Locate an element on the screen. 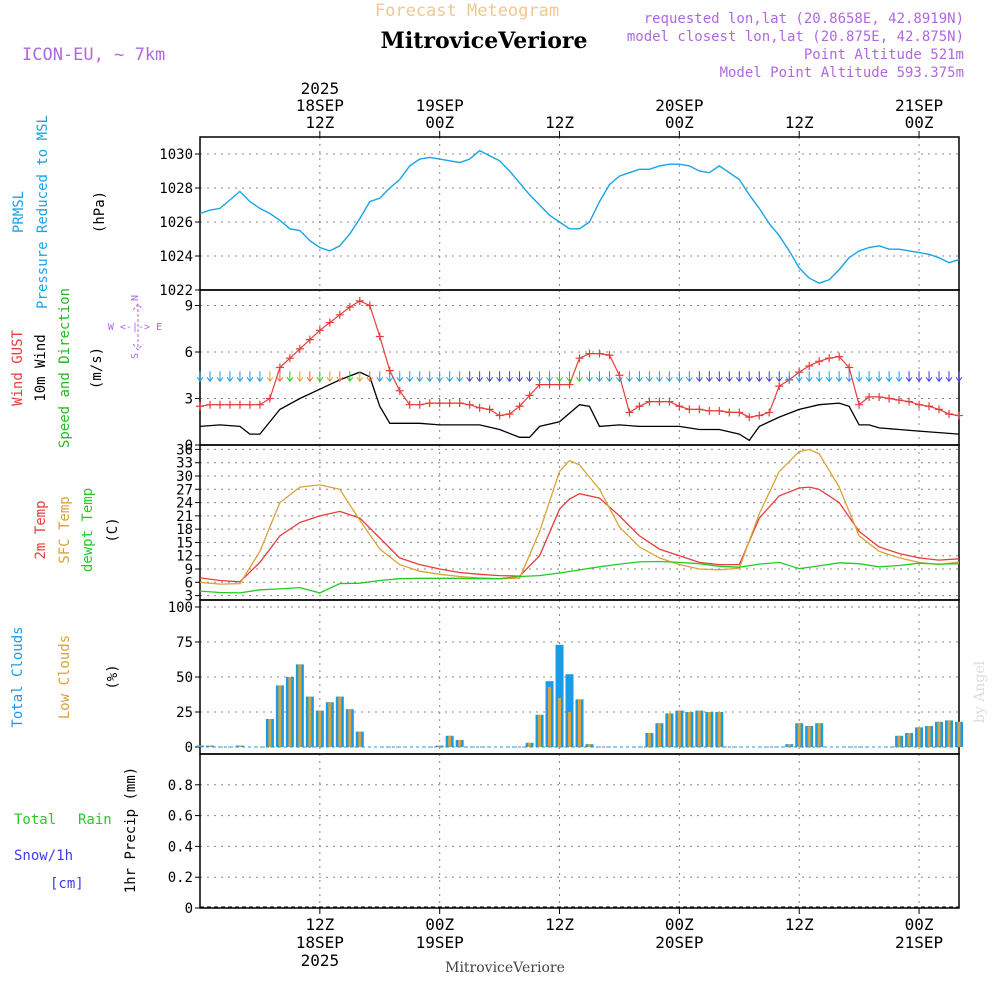  model-name: ICON-EU, ~ 7km is located at coordinates (93, 55).